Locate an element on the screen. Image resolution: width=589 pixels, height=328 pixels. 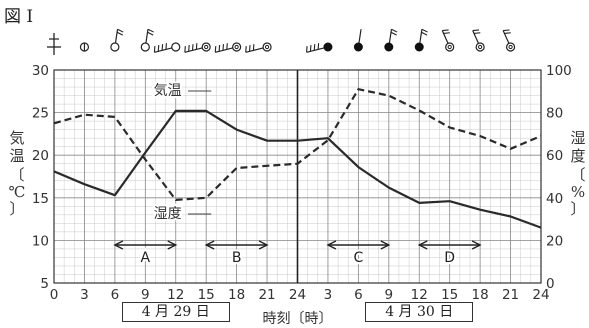
weather-symbols is located at coordinates (281, 41).